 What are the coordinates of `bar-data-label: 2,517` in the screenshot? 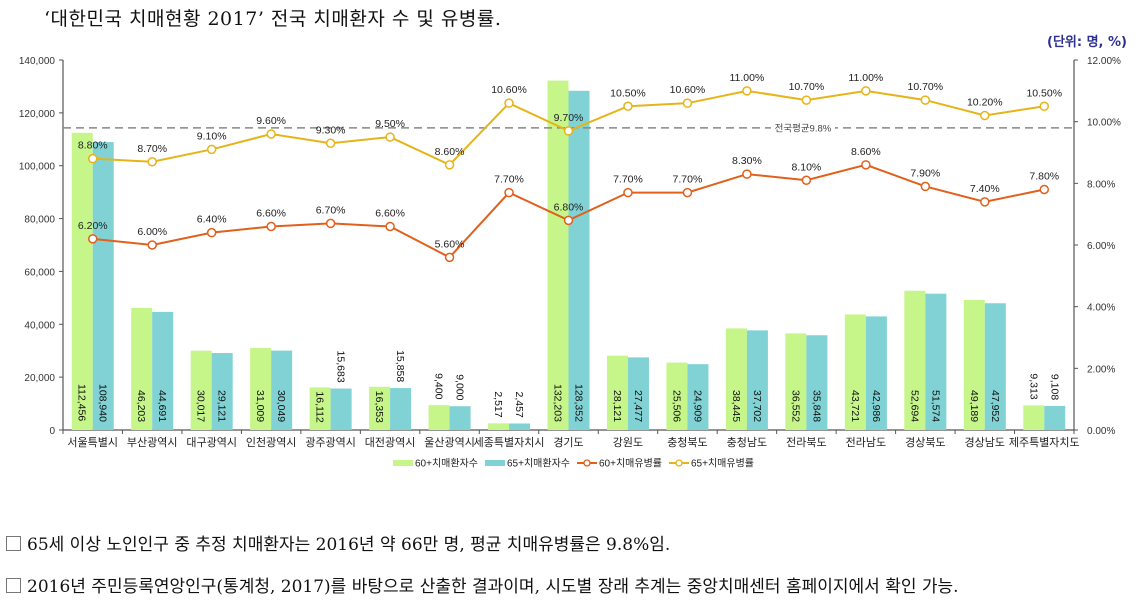 It's located at (498, 404).